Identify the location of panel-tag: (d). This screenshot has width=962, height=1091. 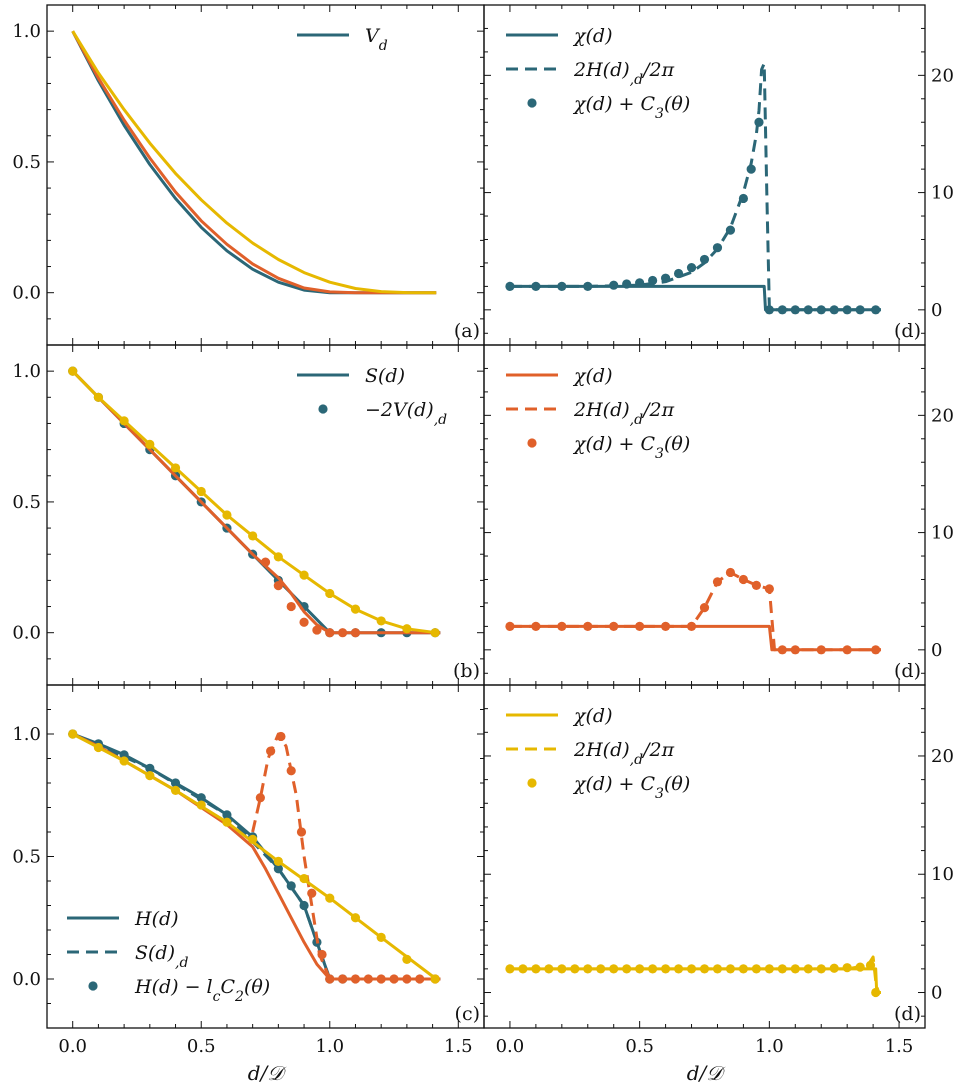
(907, 331).